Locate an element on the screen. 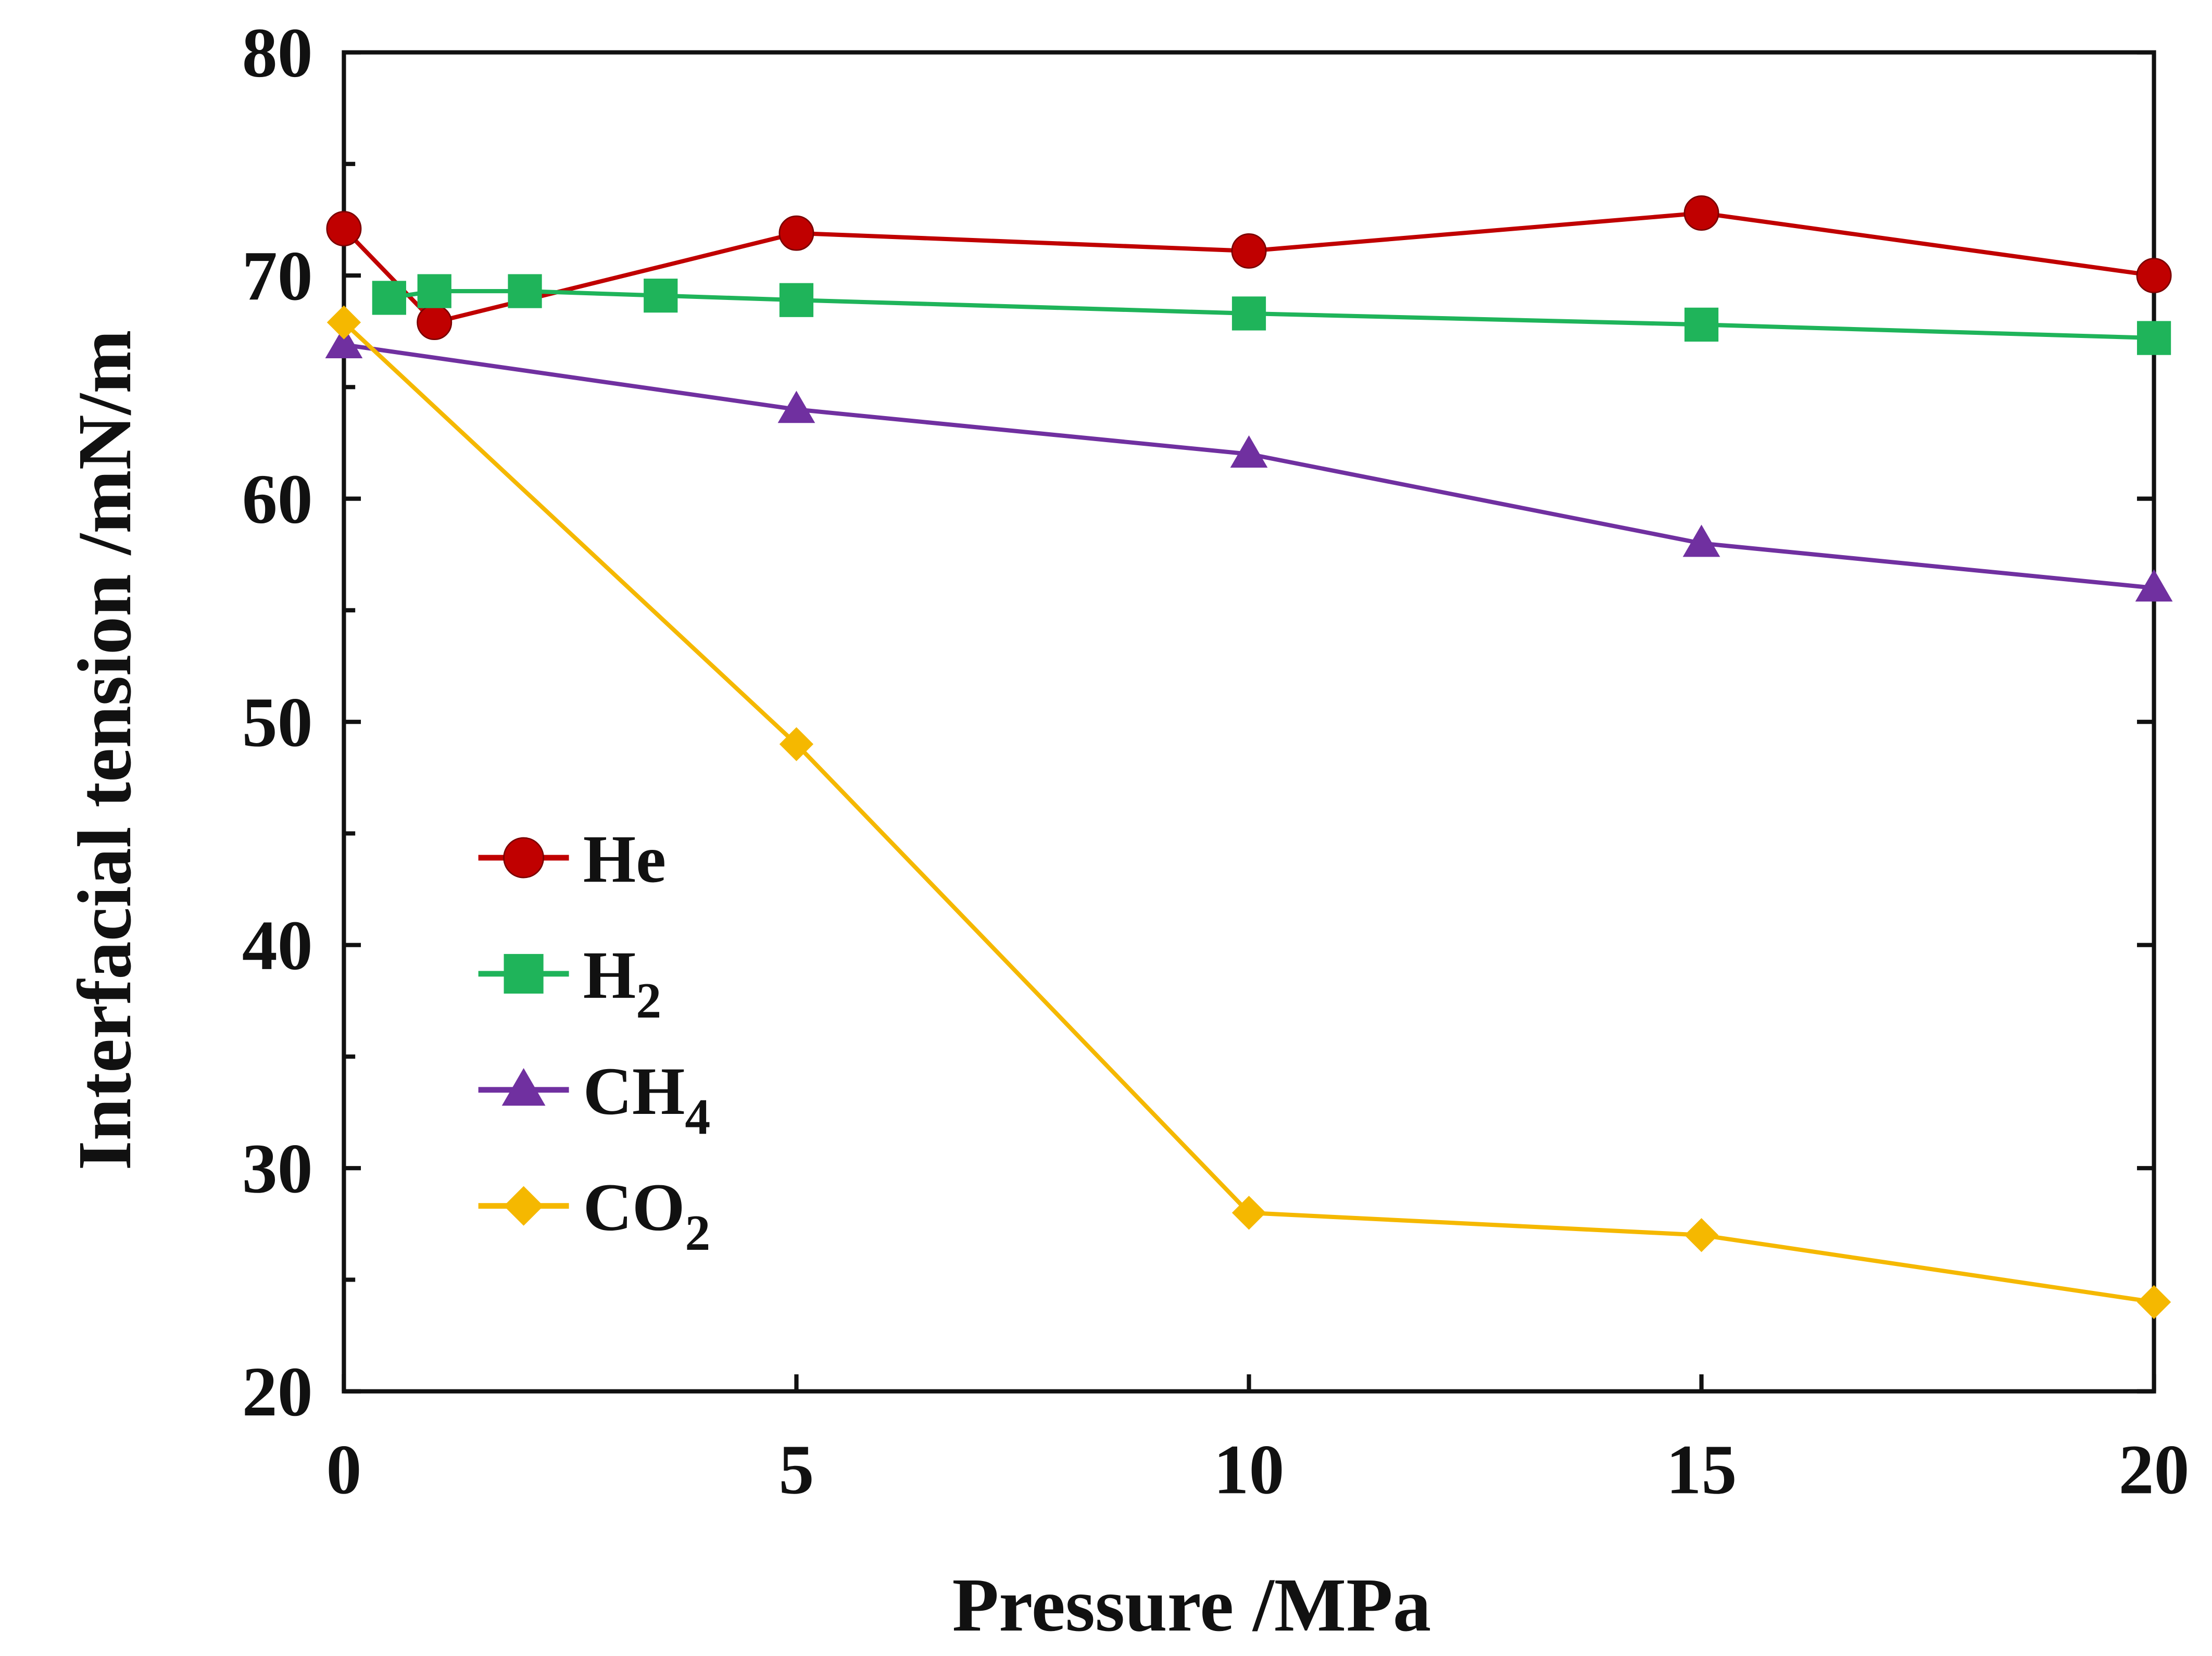 This screenshot has height=1656, width=2212. legend-item: He is located at coordinates (572, 860).